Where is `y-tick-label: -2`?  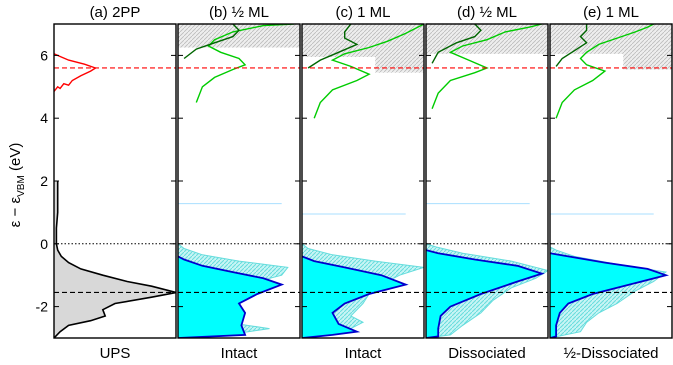 y-tick-label: -2 is located at coordinates (42, 307).